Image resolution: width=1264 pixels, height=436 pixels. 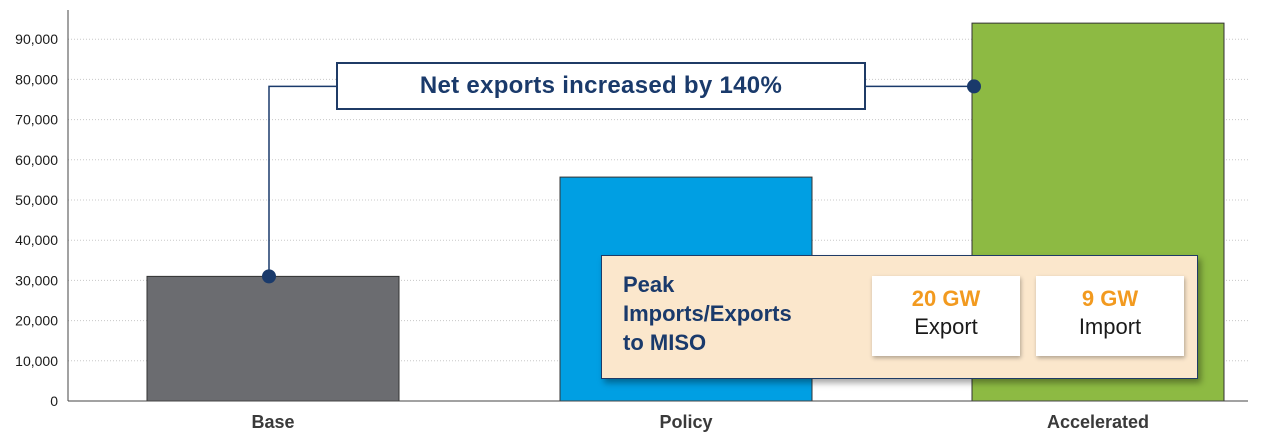 I want to click on export-card: 20 GW Export, so click(x=946, y=316).